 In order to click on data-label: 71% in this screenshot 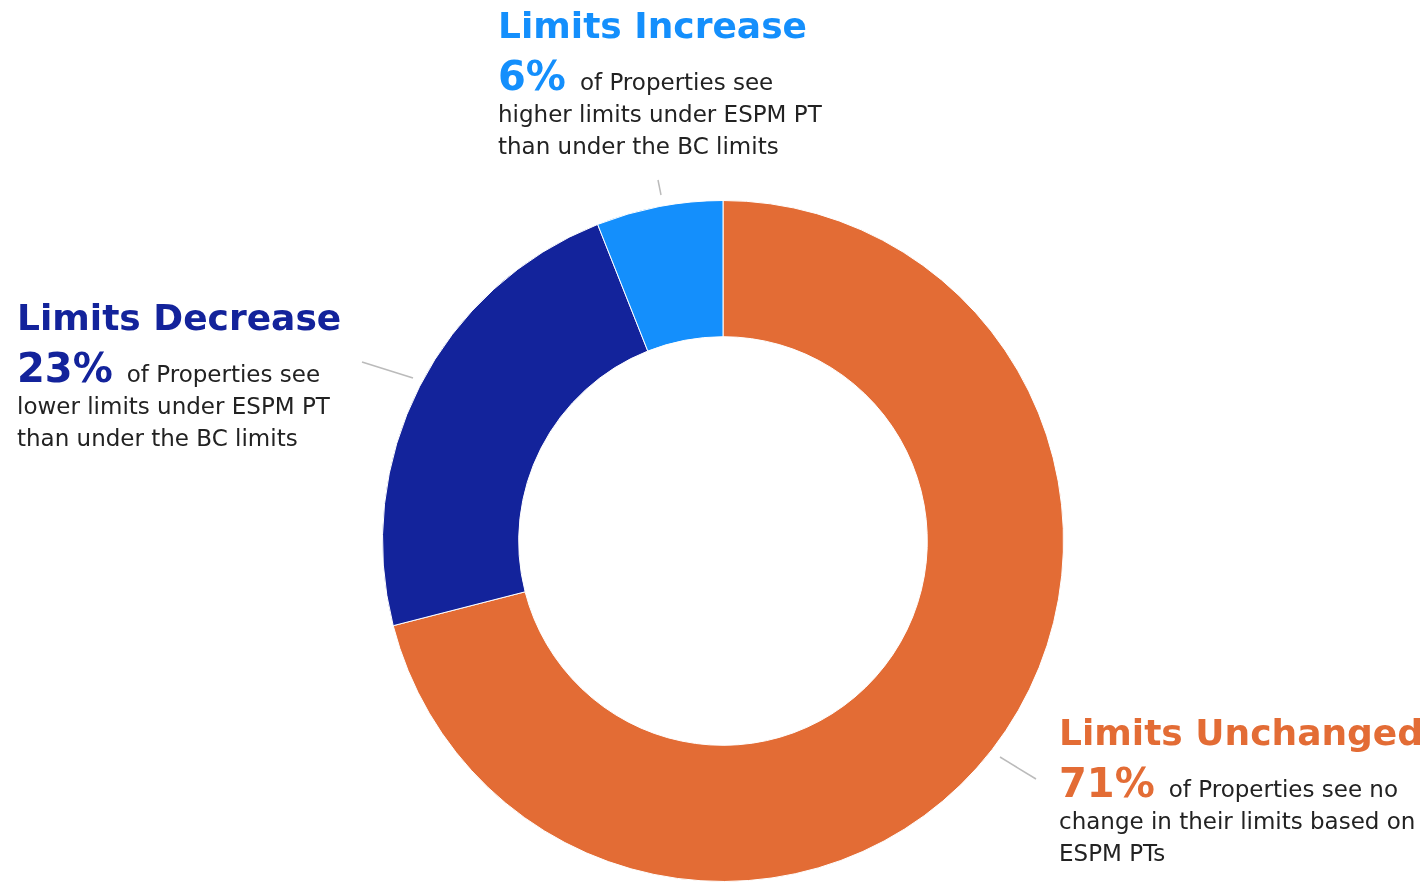, I will do `click(1107, 783)`.